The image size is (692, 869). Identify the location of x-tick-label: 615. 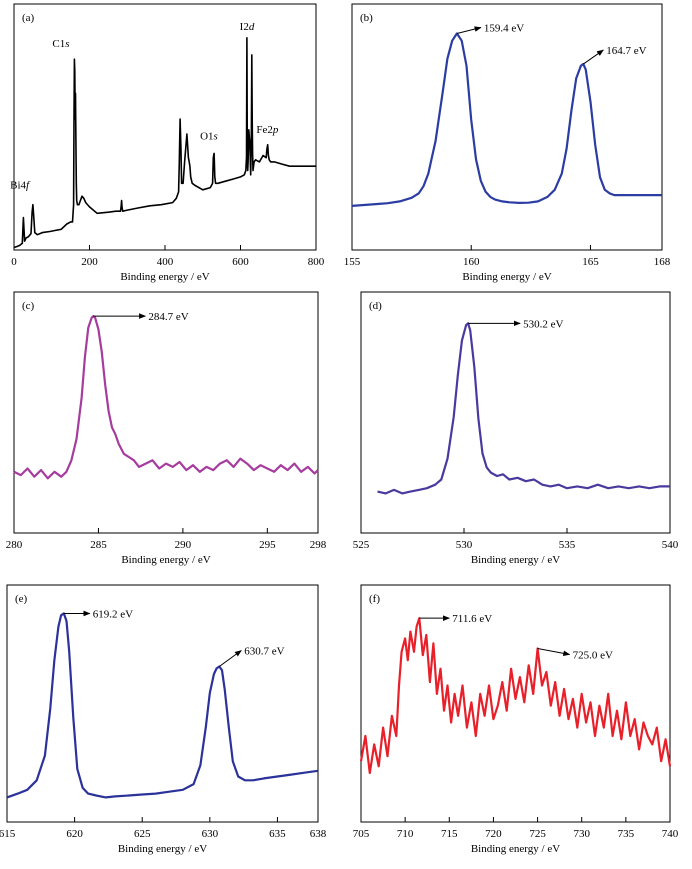
(8, 834).